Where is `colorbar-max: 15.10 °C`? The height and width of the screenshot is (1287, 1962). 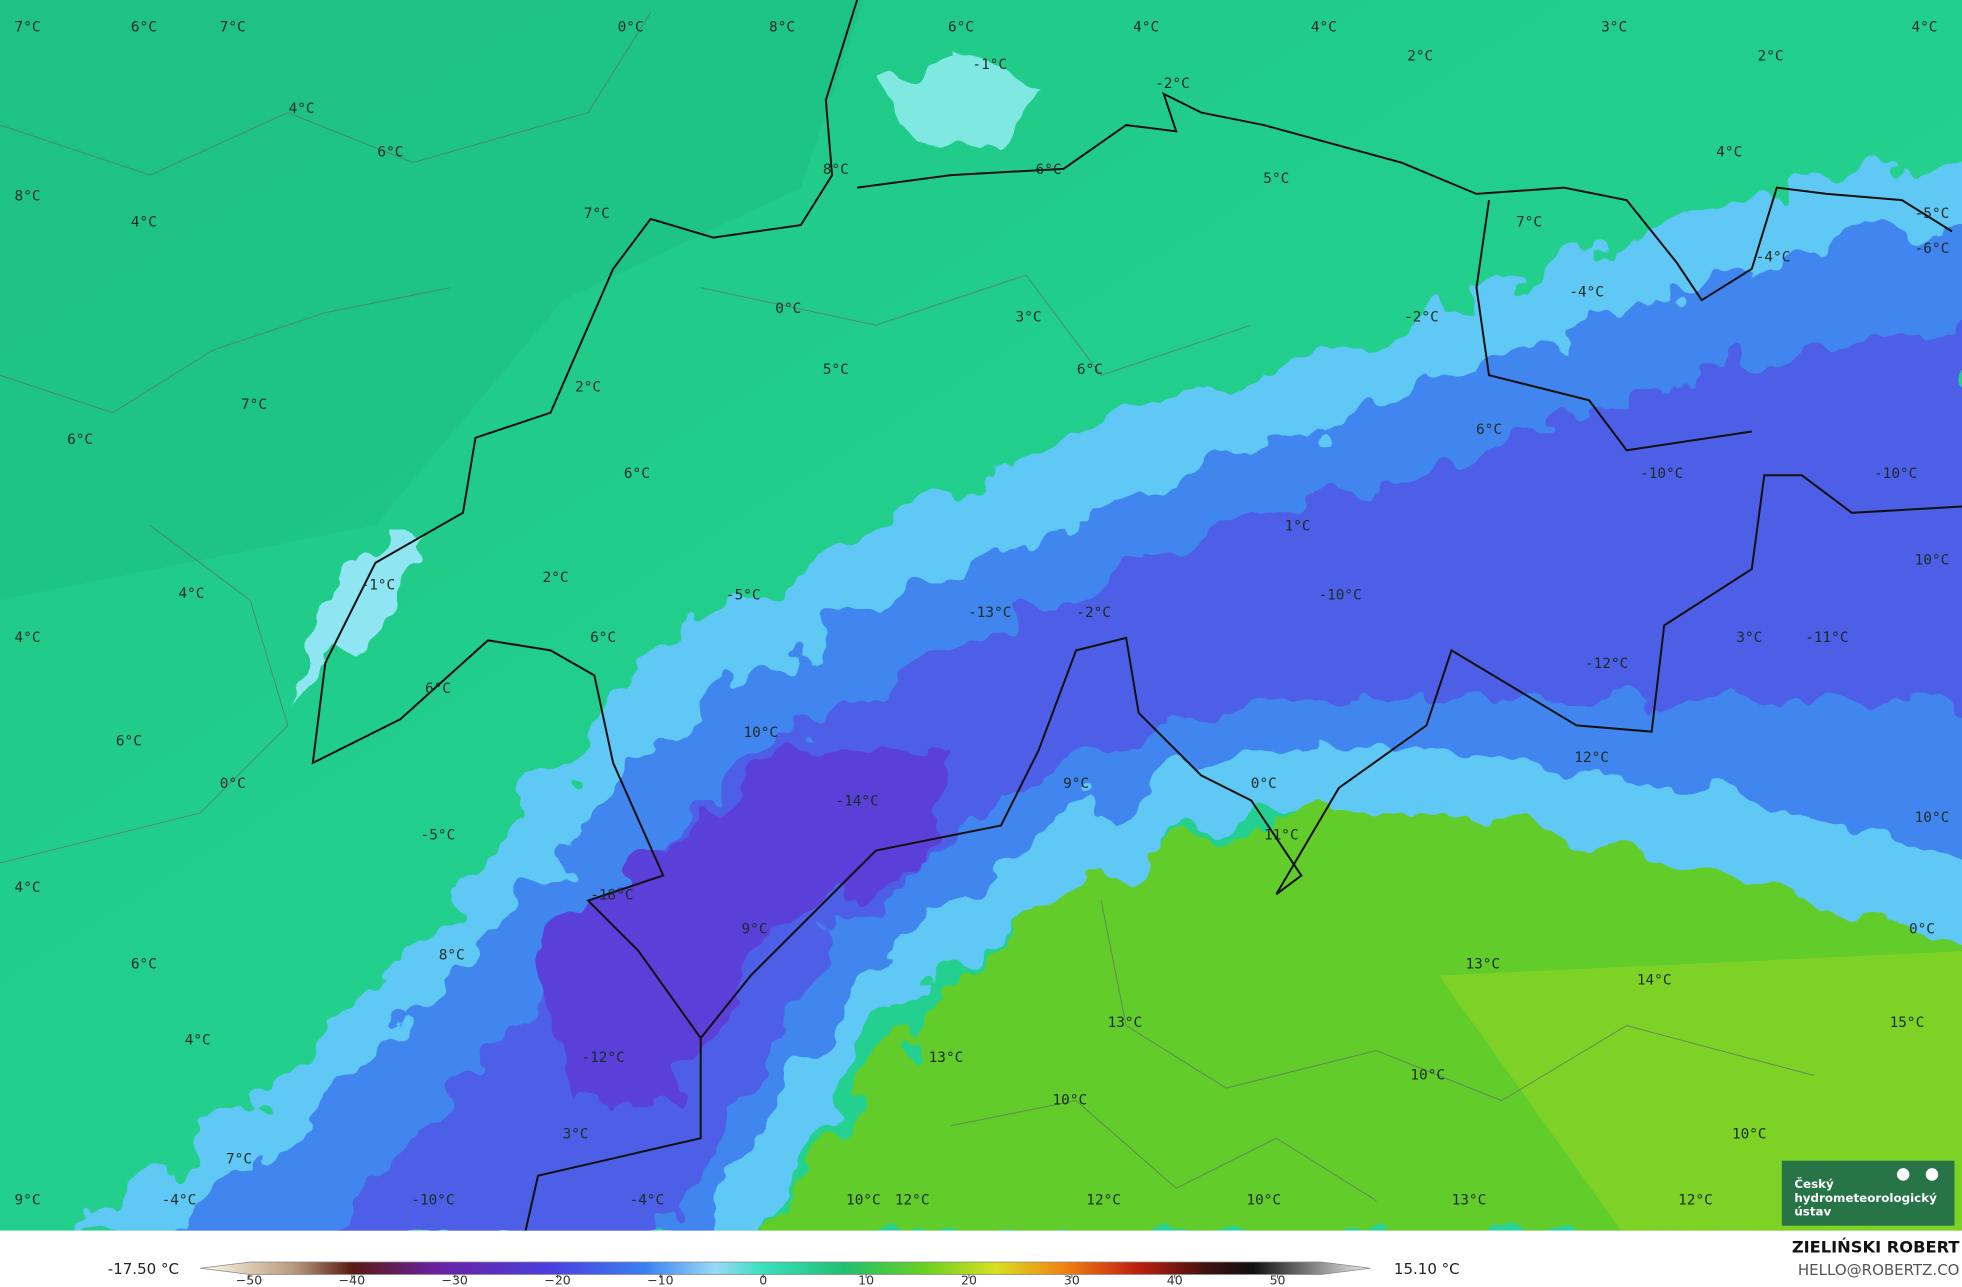 colorbar-max: 15.10 °C is located at coordinates (1427, 1269).